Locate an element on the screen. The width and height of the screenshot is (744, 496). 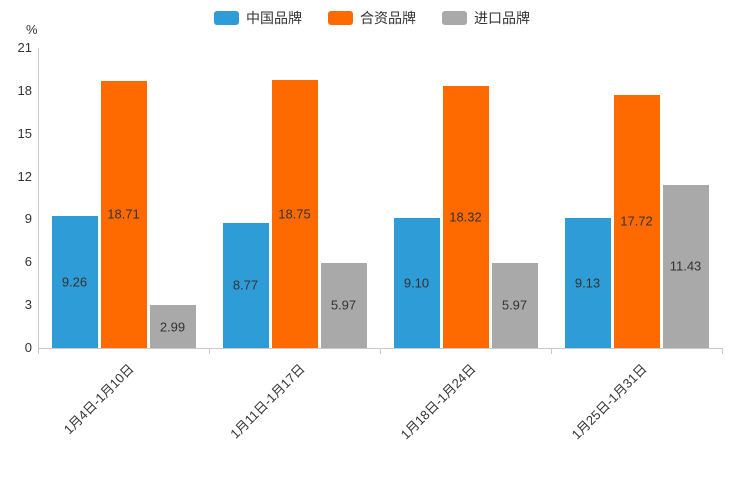
y-axis-tick-label: 12 is located at coordinates (24, 176).